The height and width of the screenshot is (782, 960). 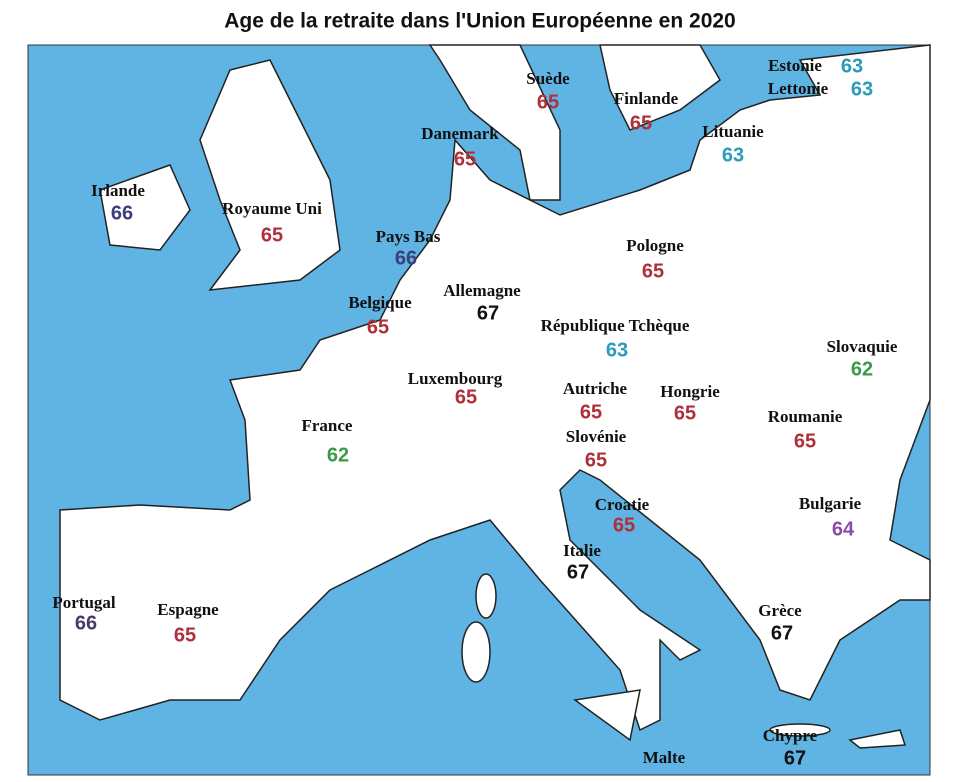 What do you see at coordinates (380, 302) in the screenshot?
I see `country-name: Belgique` at bounding box center [380, 302].